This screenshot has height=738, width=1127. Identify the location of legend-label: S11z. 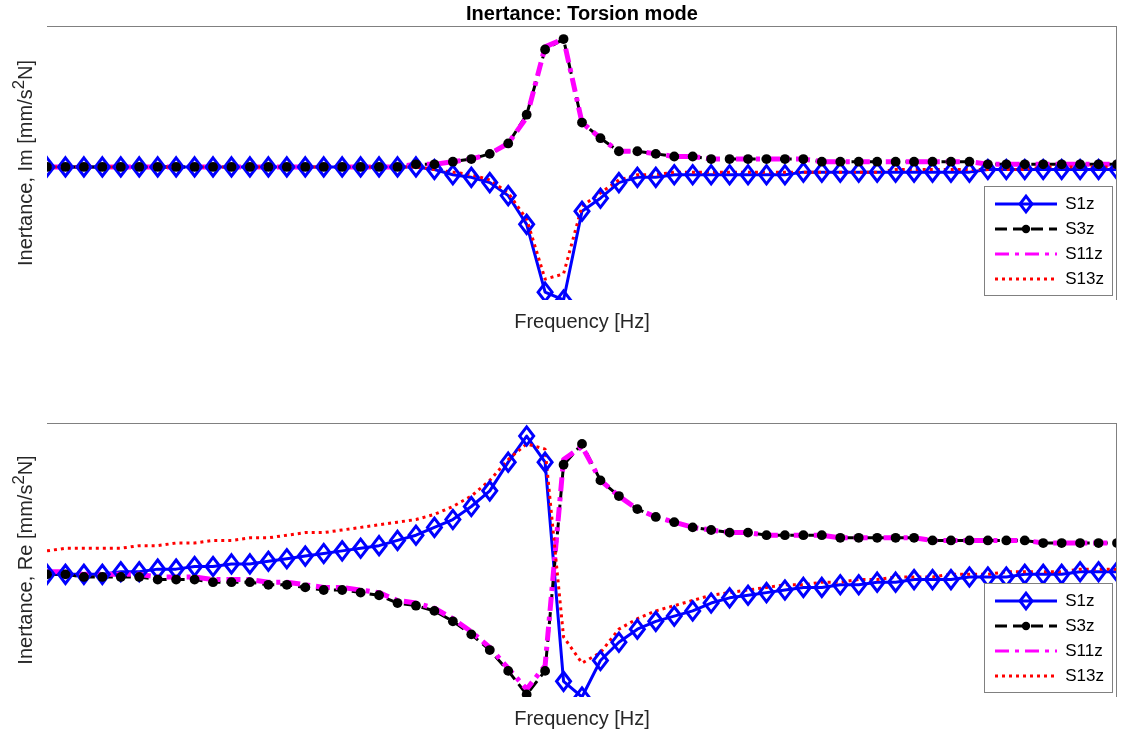
(1084, 253).